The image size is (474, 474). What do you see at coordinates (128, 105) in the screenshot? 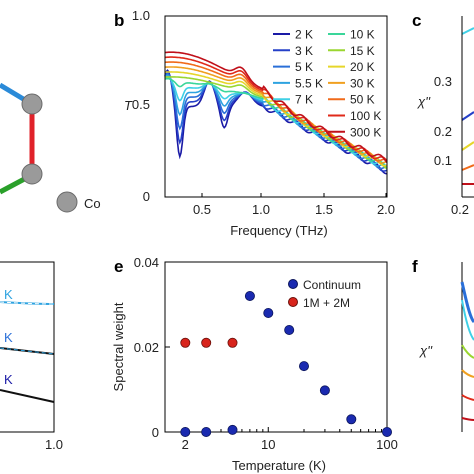
I see `y-axis-label: T` at bounding box center [128, 105].